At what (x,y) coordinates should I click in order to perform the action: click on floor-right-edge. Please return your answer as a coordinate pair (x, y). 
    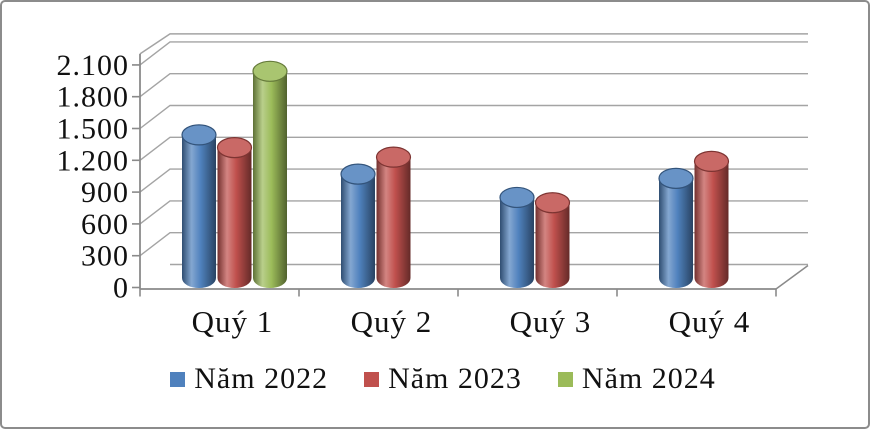
    Looking at the image, I should click on (792, 277).